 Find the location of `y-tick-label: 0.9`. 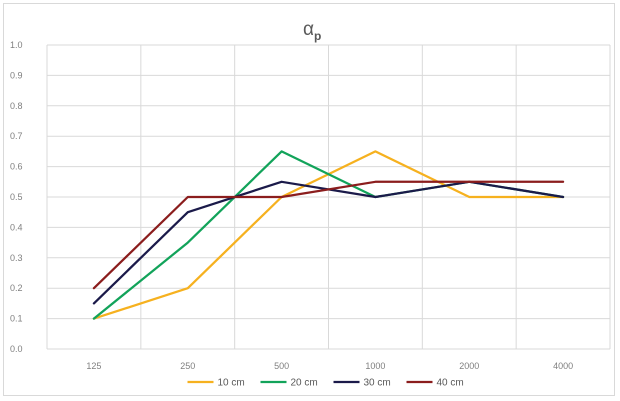

y-tick-label: 0.9 is located at coordinates (16, 75).